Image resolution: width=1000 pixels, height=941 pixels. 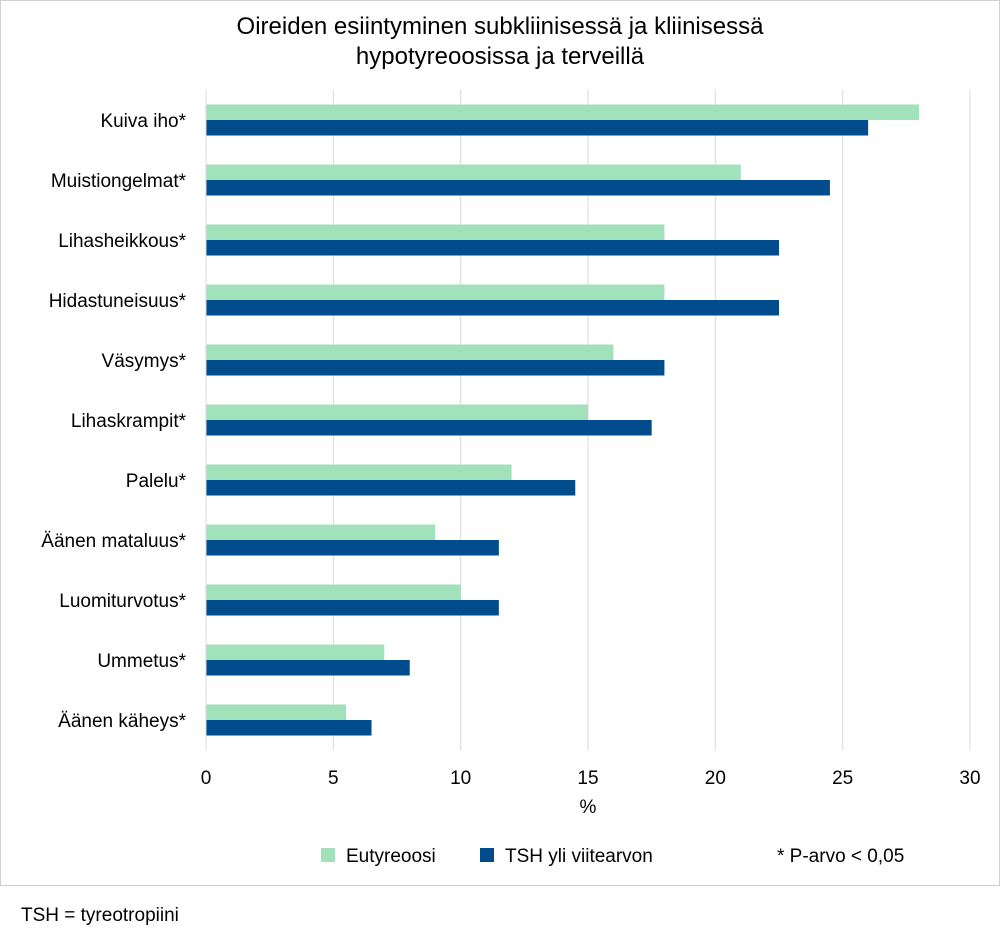 What do you see at coordinates (113, 541) in the screenshot?
I see `category-label-7: Äänen mataluus*` at bounding box center [113, 541].